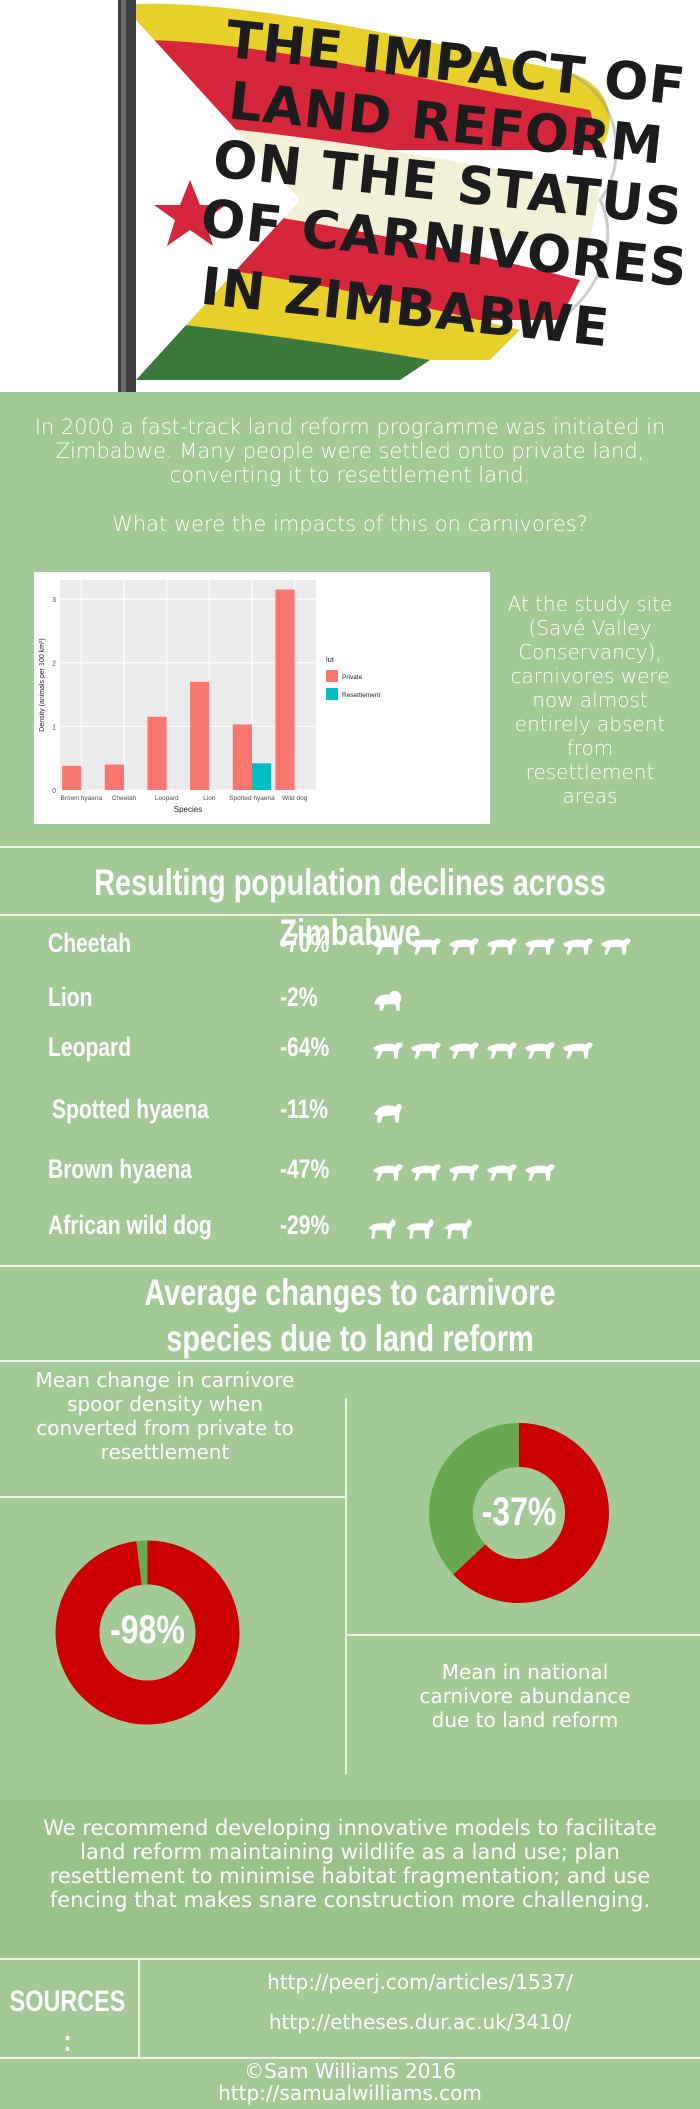 This screenshot has width=700, height=2109. What do you see at coordinates (420, 1982) in the screenshot?
I see `source-link-1: http://peerj.com/articles/1537/` at bounding box center [420, 1982].